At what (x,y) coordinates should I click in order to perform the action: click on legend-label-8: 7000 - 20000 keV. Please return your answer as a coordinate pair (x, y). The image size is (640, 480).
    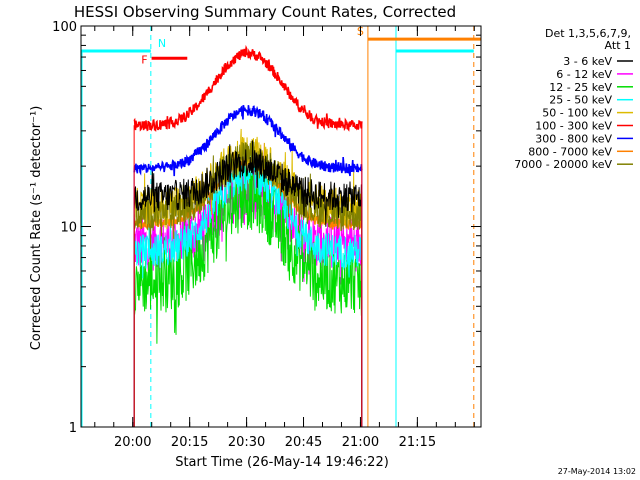
    Looking at the image, I should click on (563, 164).